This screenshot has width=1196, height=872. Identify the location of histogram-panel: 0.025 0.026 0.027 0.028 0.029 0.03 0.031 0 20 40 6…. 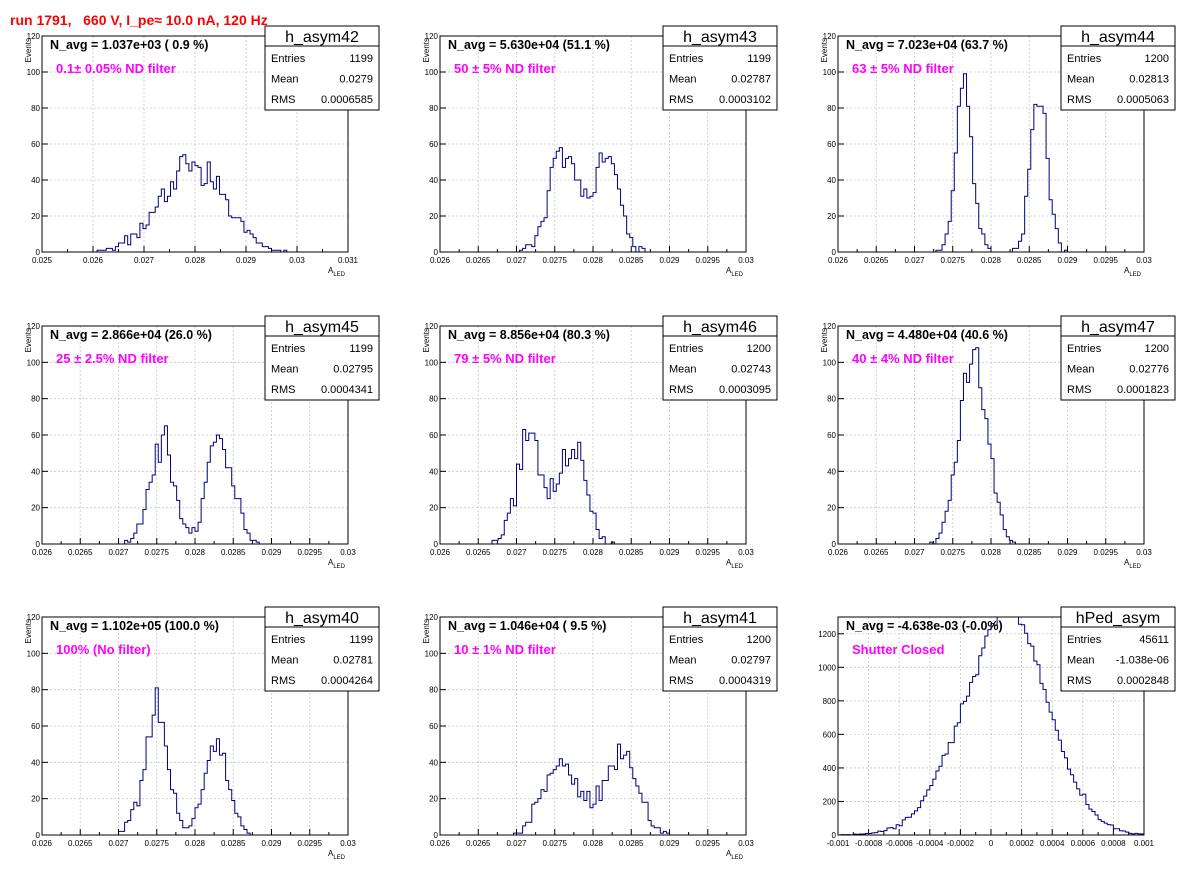
(202, 151).